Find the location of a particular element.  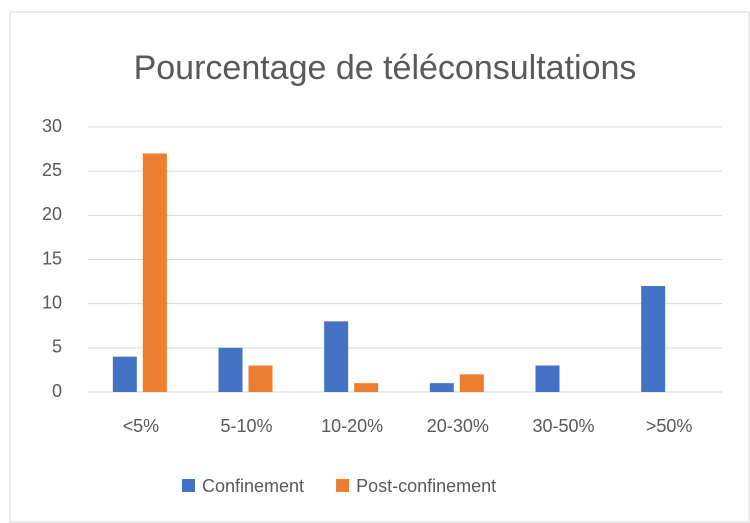

x-tick-label: >50% is located at coordinates (669, 426).